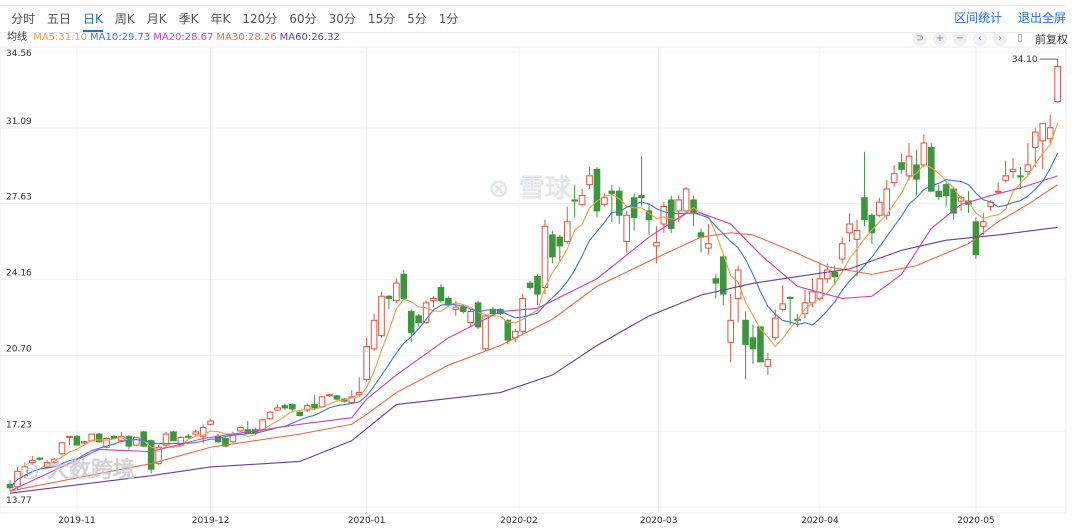 The height and width of the screenshot is (531, 1080). I want to click on zoom-out-icon: −, so click(960, 39).